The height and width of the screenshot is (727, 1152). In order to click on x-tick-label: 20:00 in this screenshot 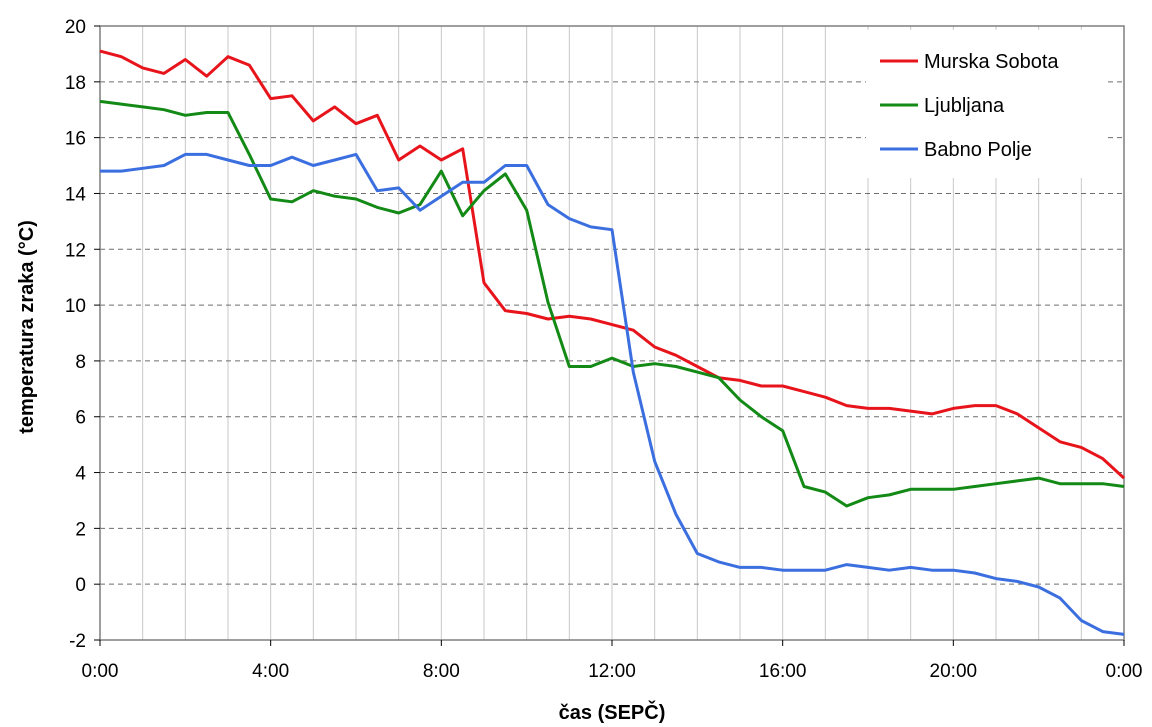, I will do `click(954, 671)`.